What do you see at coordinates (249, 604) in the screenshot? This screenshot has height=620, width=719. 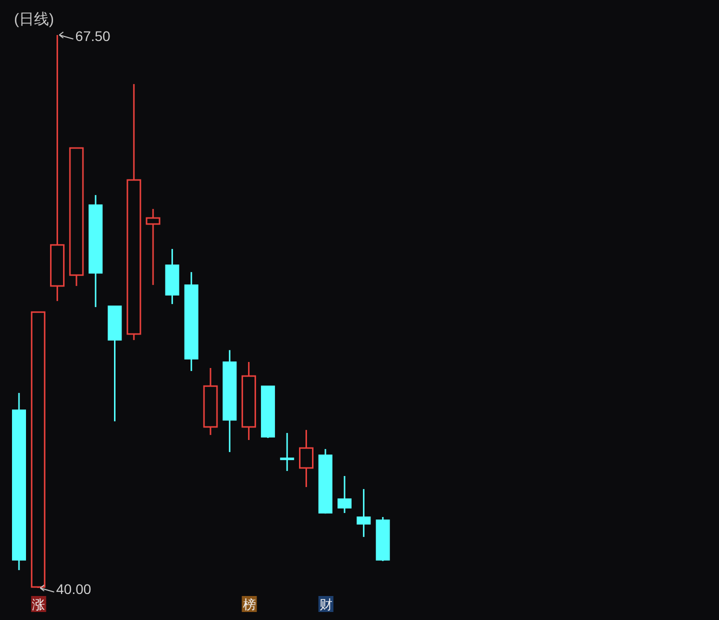 I see `text: 榜` at bounding box center [249, 604].